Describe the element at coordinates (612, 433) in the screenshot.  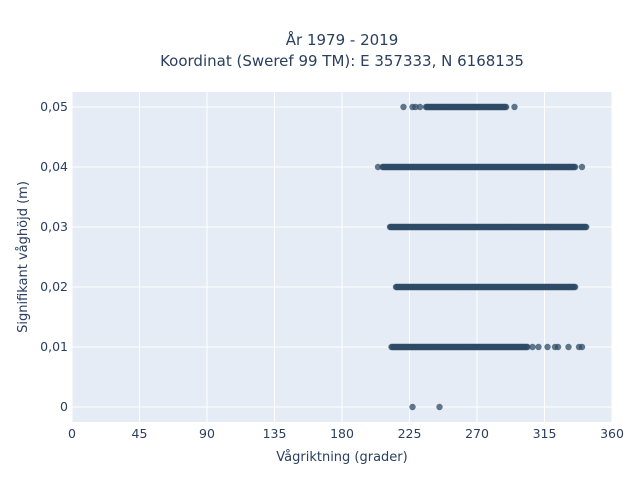
I see `x-tick-label: 360` at that location.